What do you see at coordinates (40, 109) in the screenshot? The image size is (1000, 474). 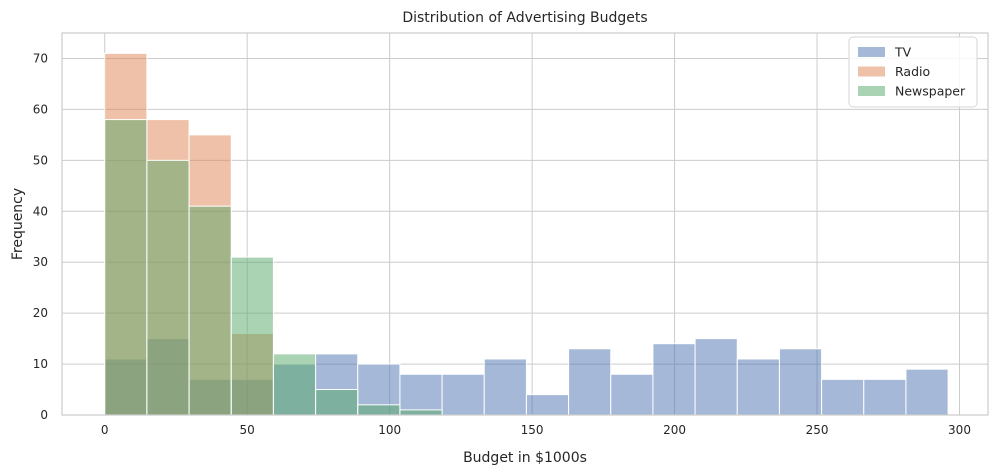 I see `y-tick-label: 60` at bounding box center [40, 109].